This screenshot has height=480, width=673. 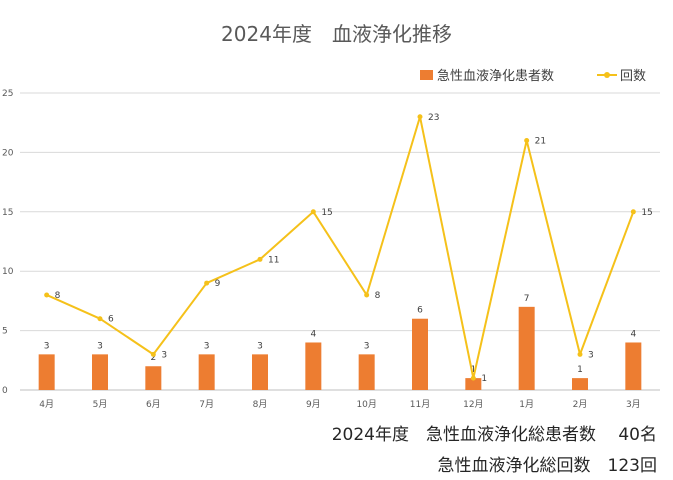 I want to click on summary-total-patients: 2024年度 急性血液浄化総患者数 40名, so click(x=494, y=435).